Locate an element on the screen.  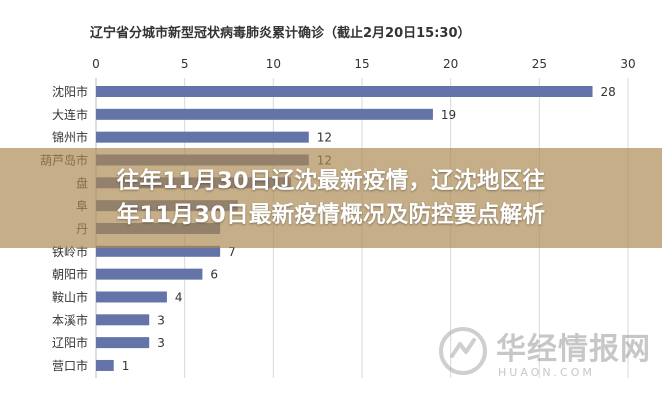
category-label-9: 朝阳市 is located at coordinates (70, 274).